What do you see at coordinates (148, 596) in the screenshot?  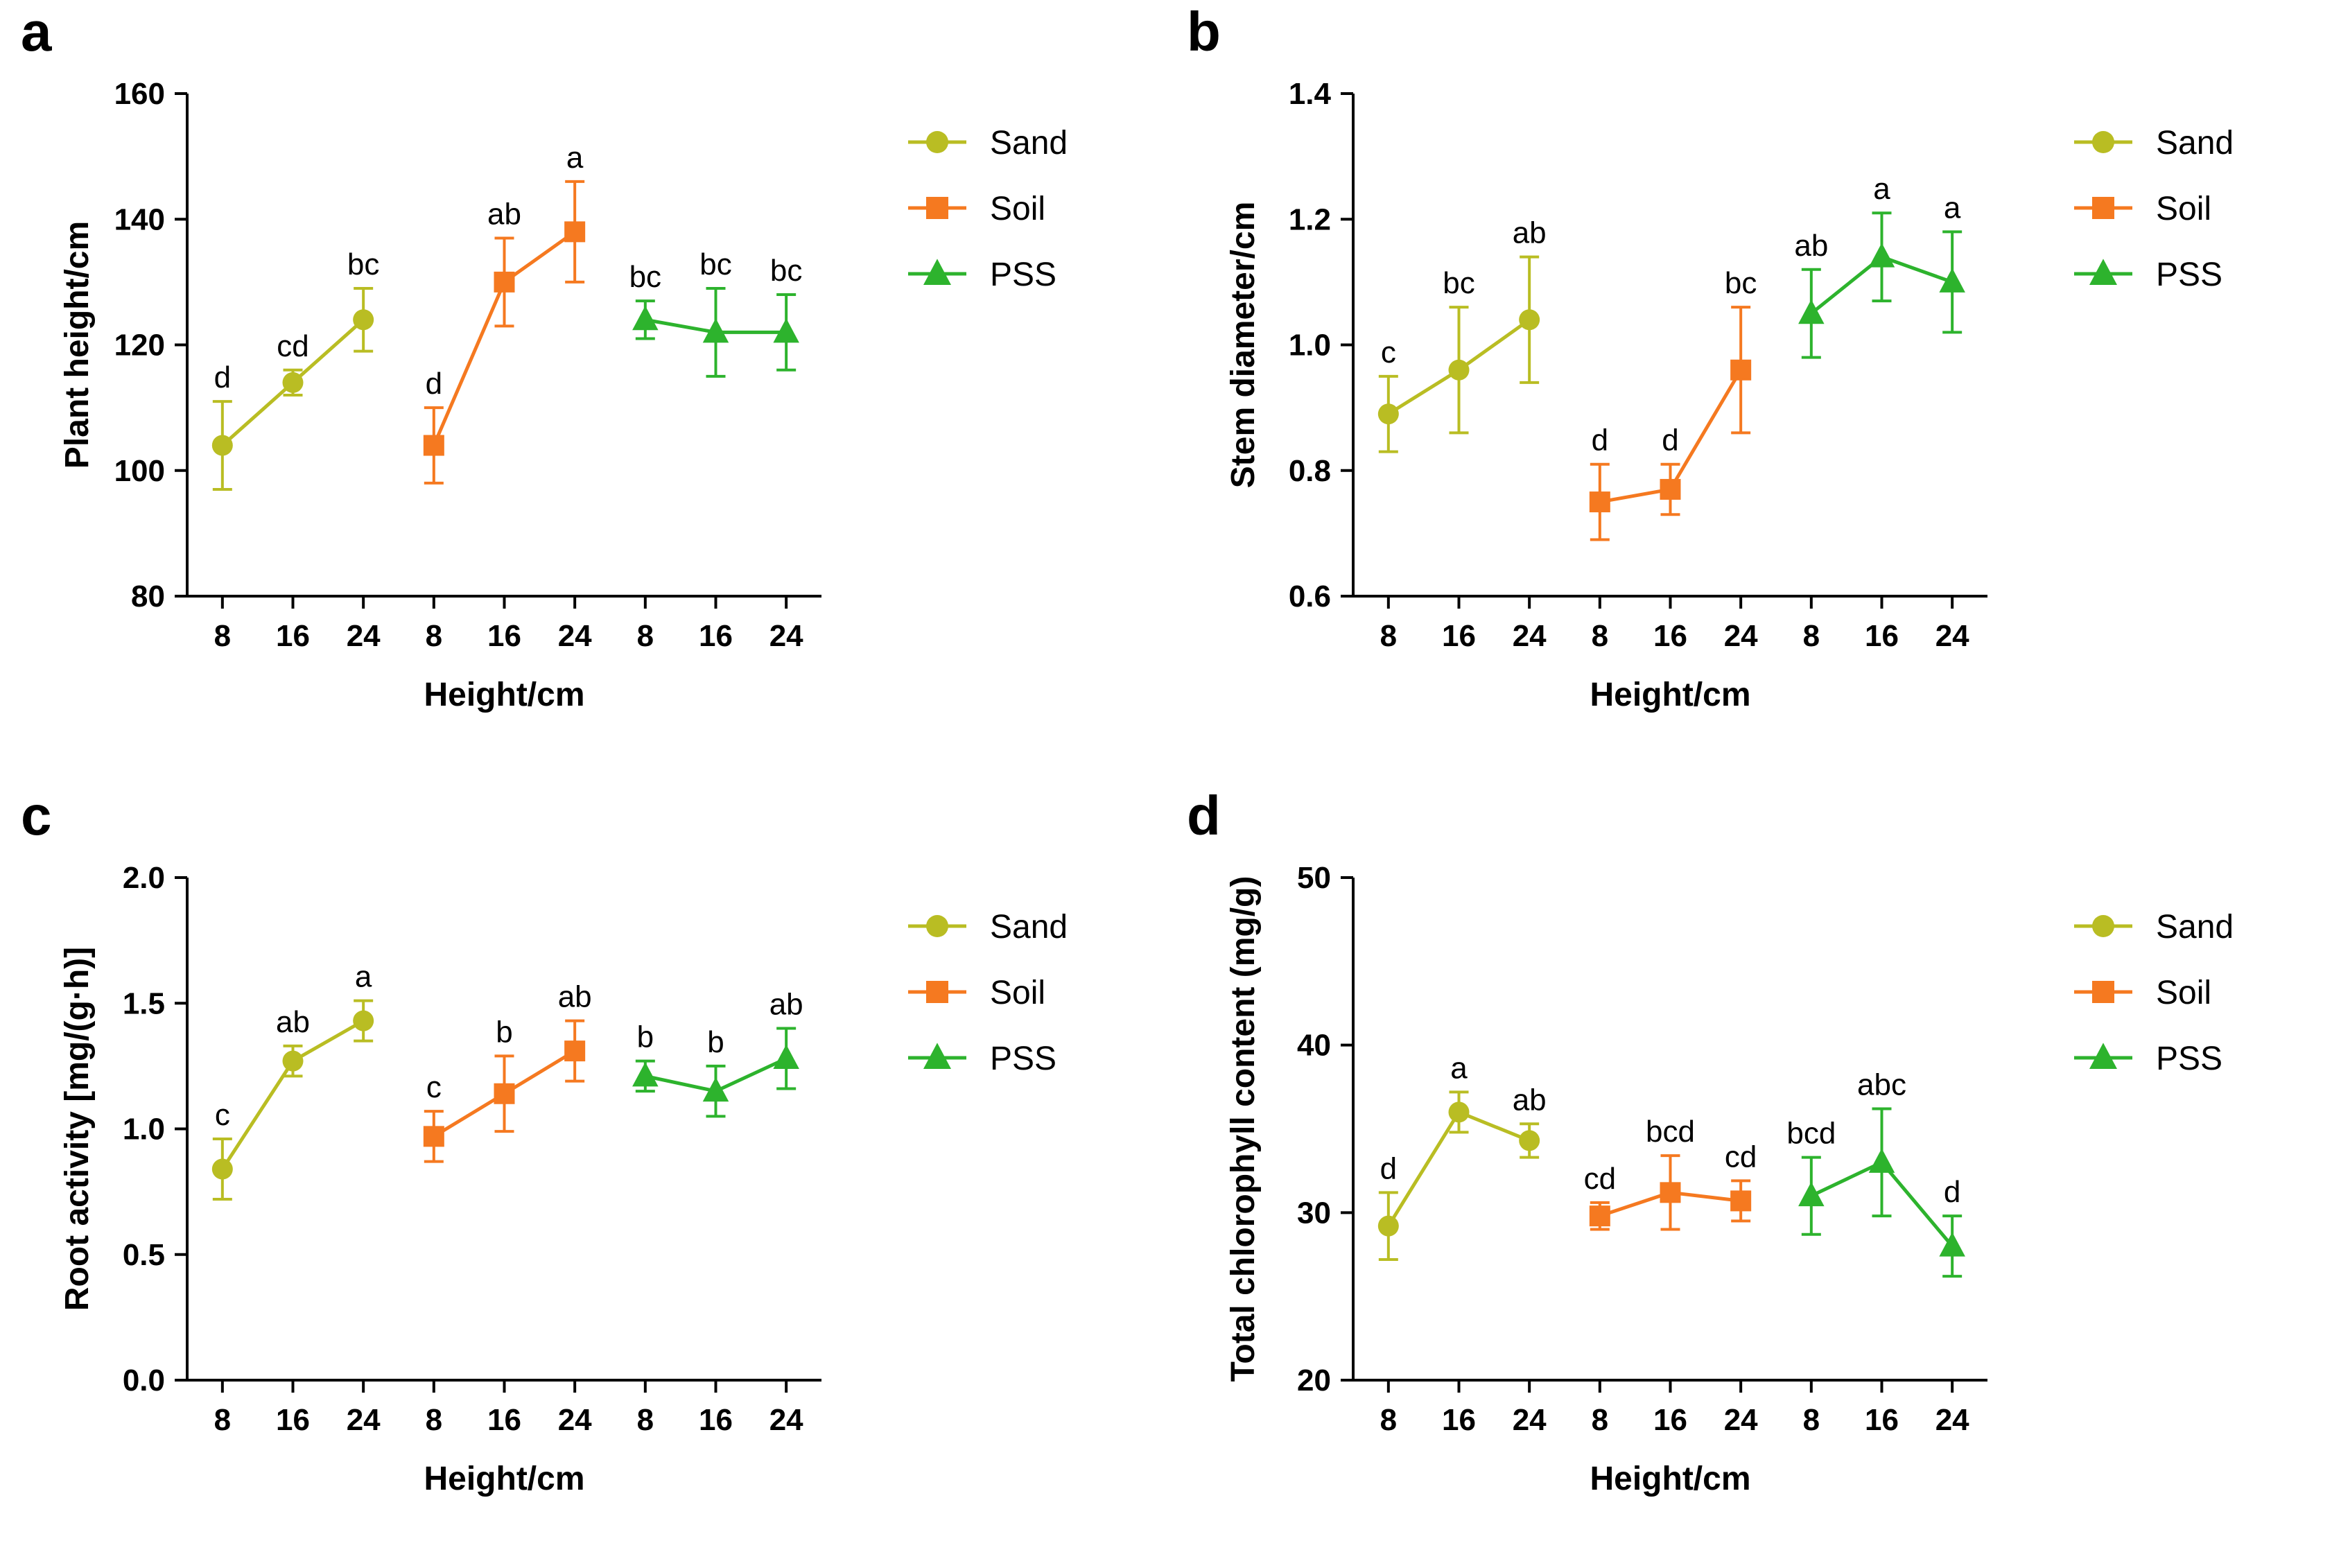 I see `y-tick-label: 80` at bounding box center [148, 596].